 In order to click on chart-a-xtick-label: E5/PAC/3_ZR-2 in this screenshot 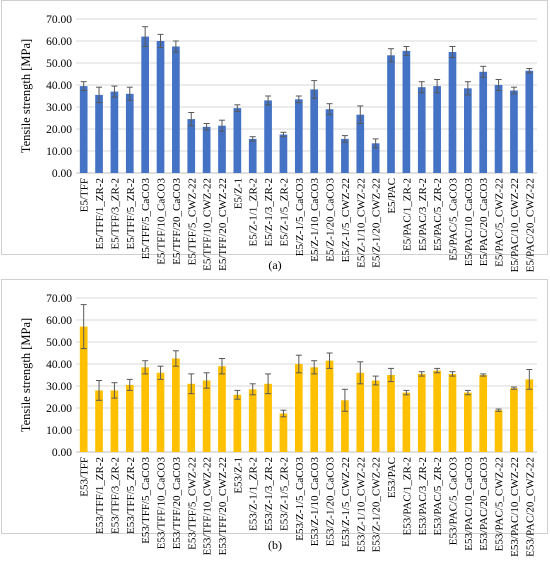, I will do `click(423, 214)`.